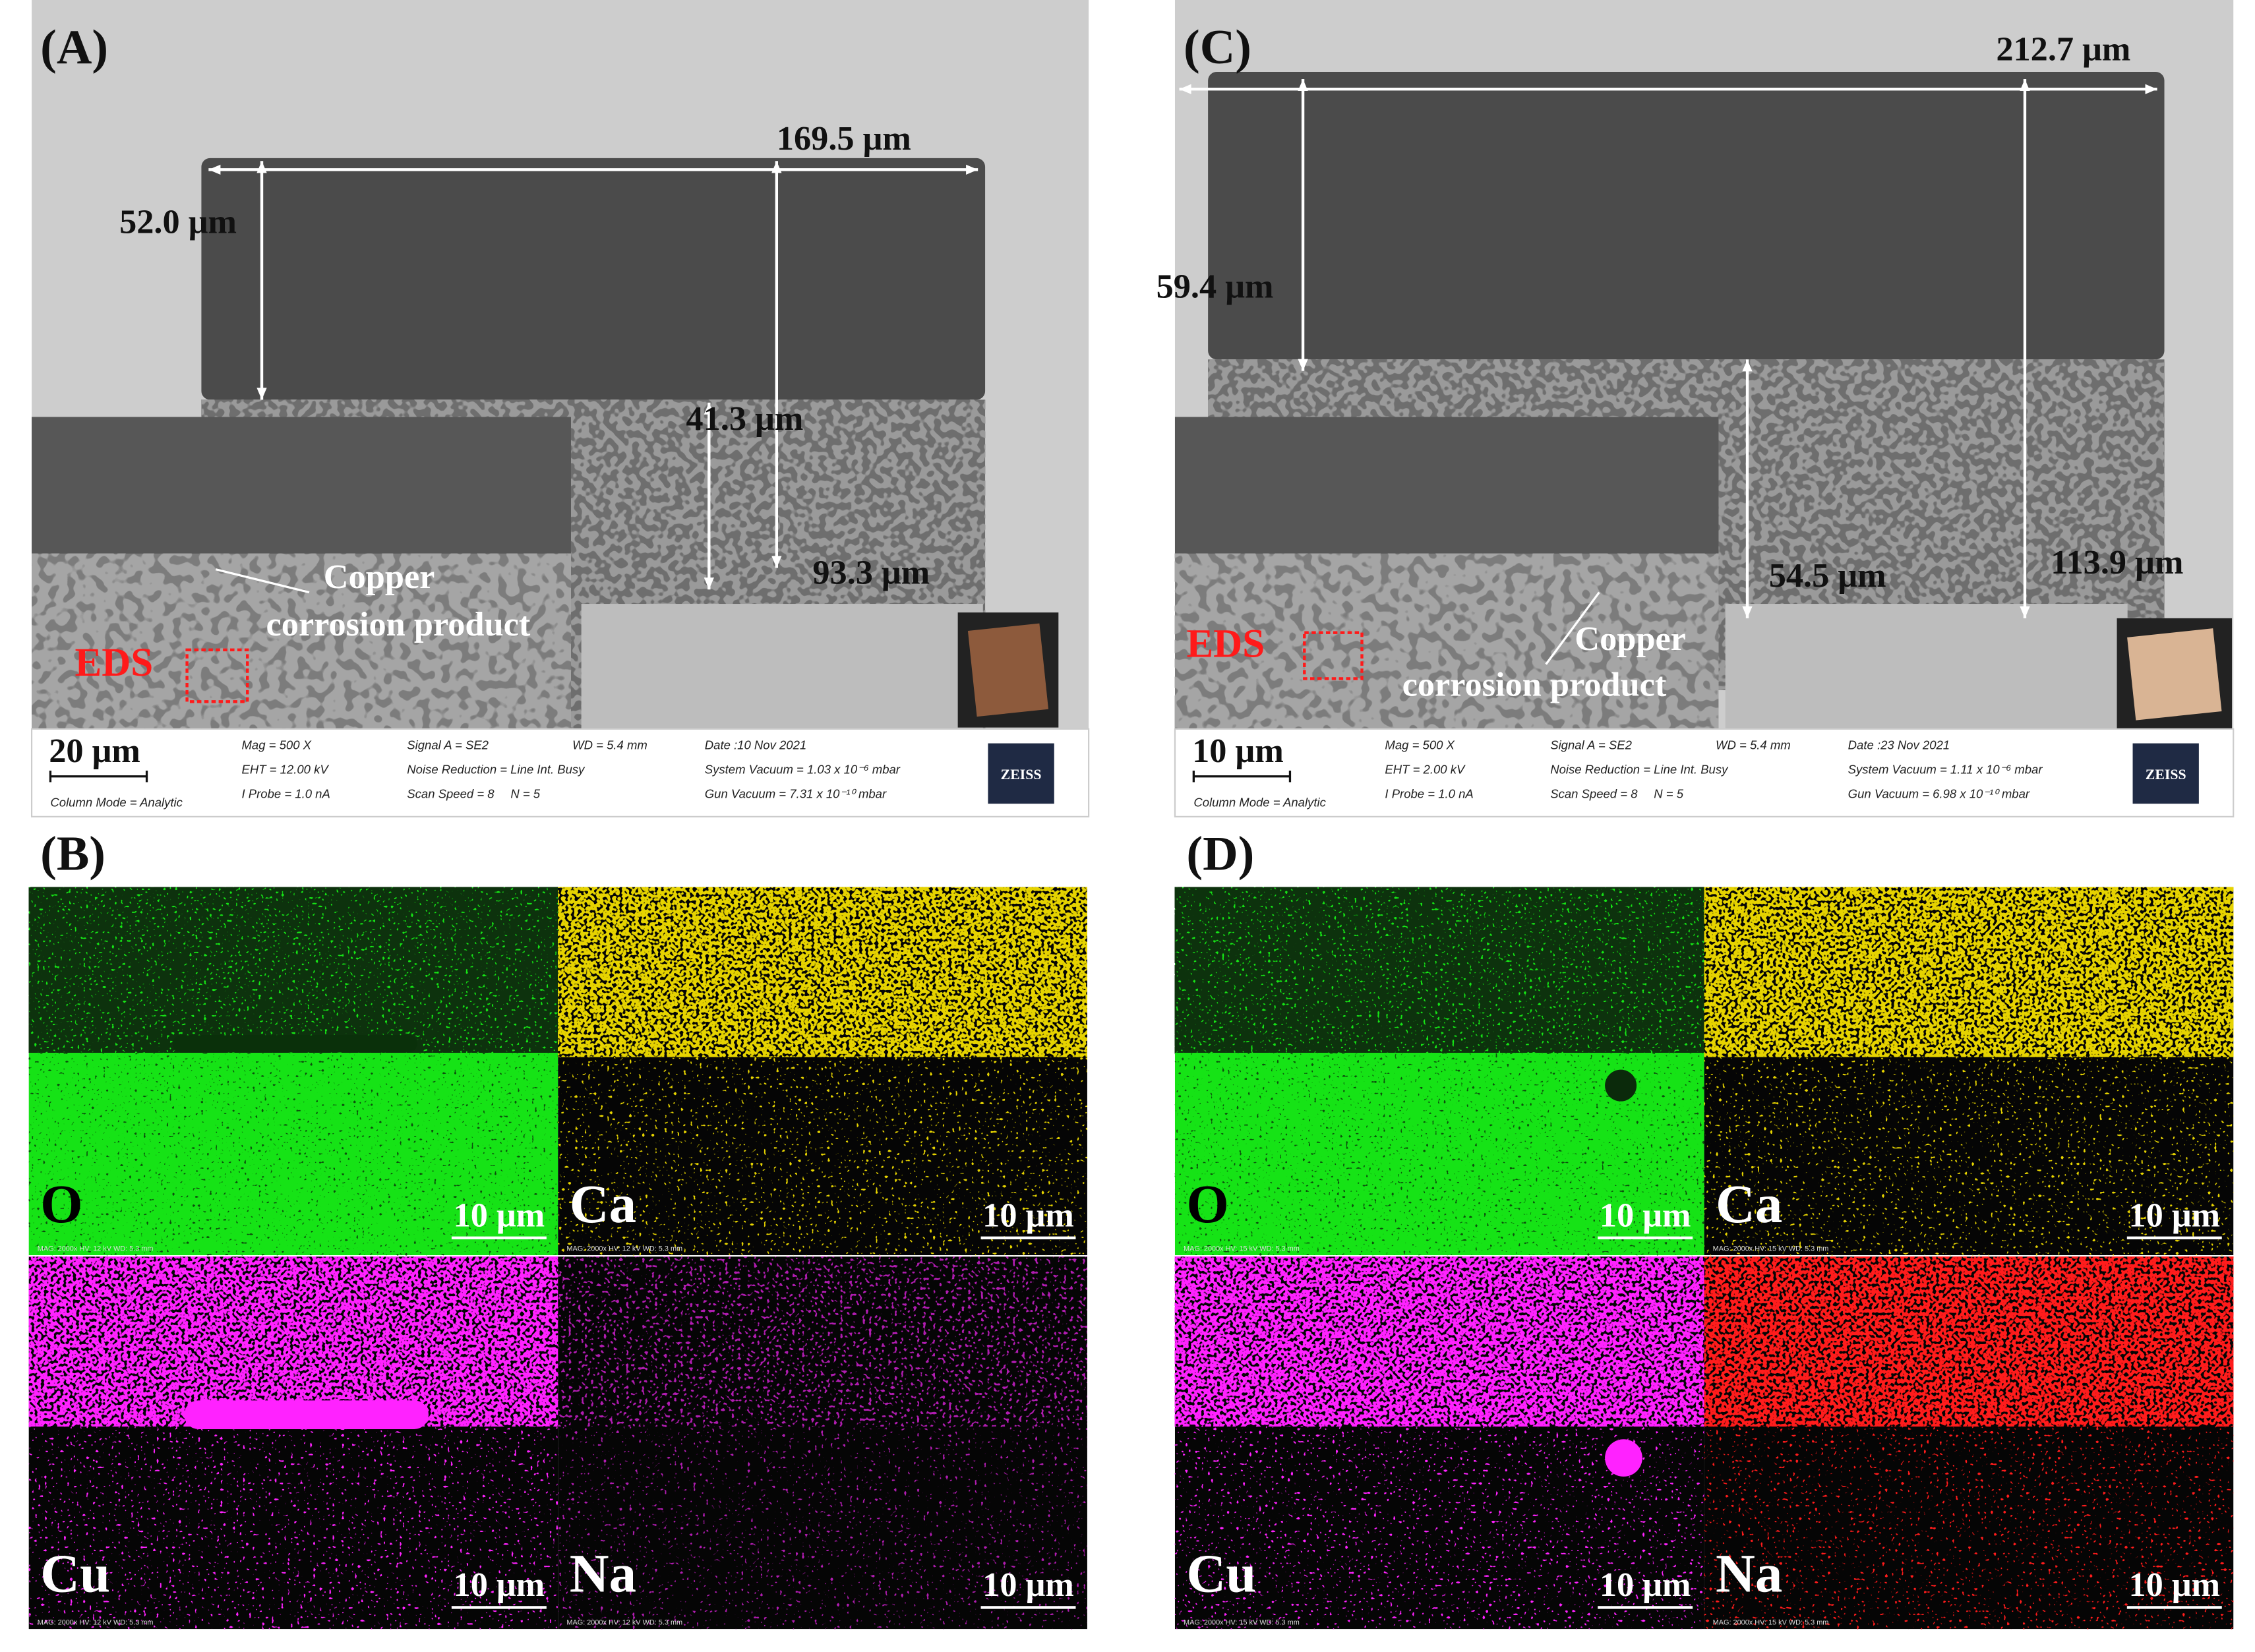 This screenshot has width=2255, height=1652. What do you see at coordinates (1242, 776) in the screenshot?
I see `scale-bar` at bounding box center [1242, 776].